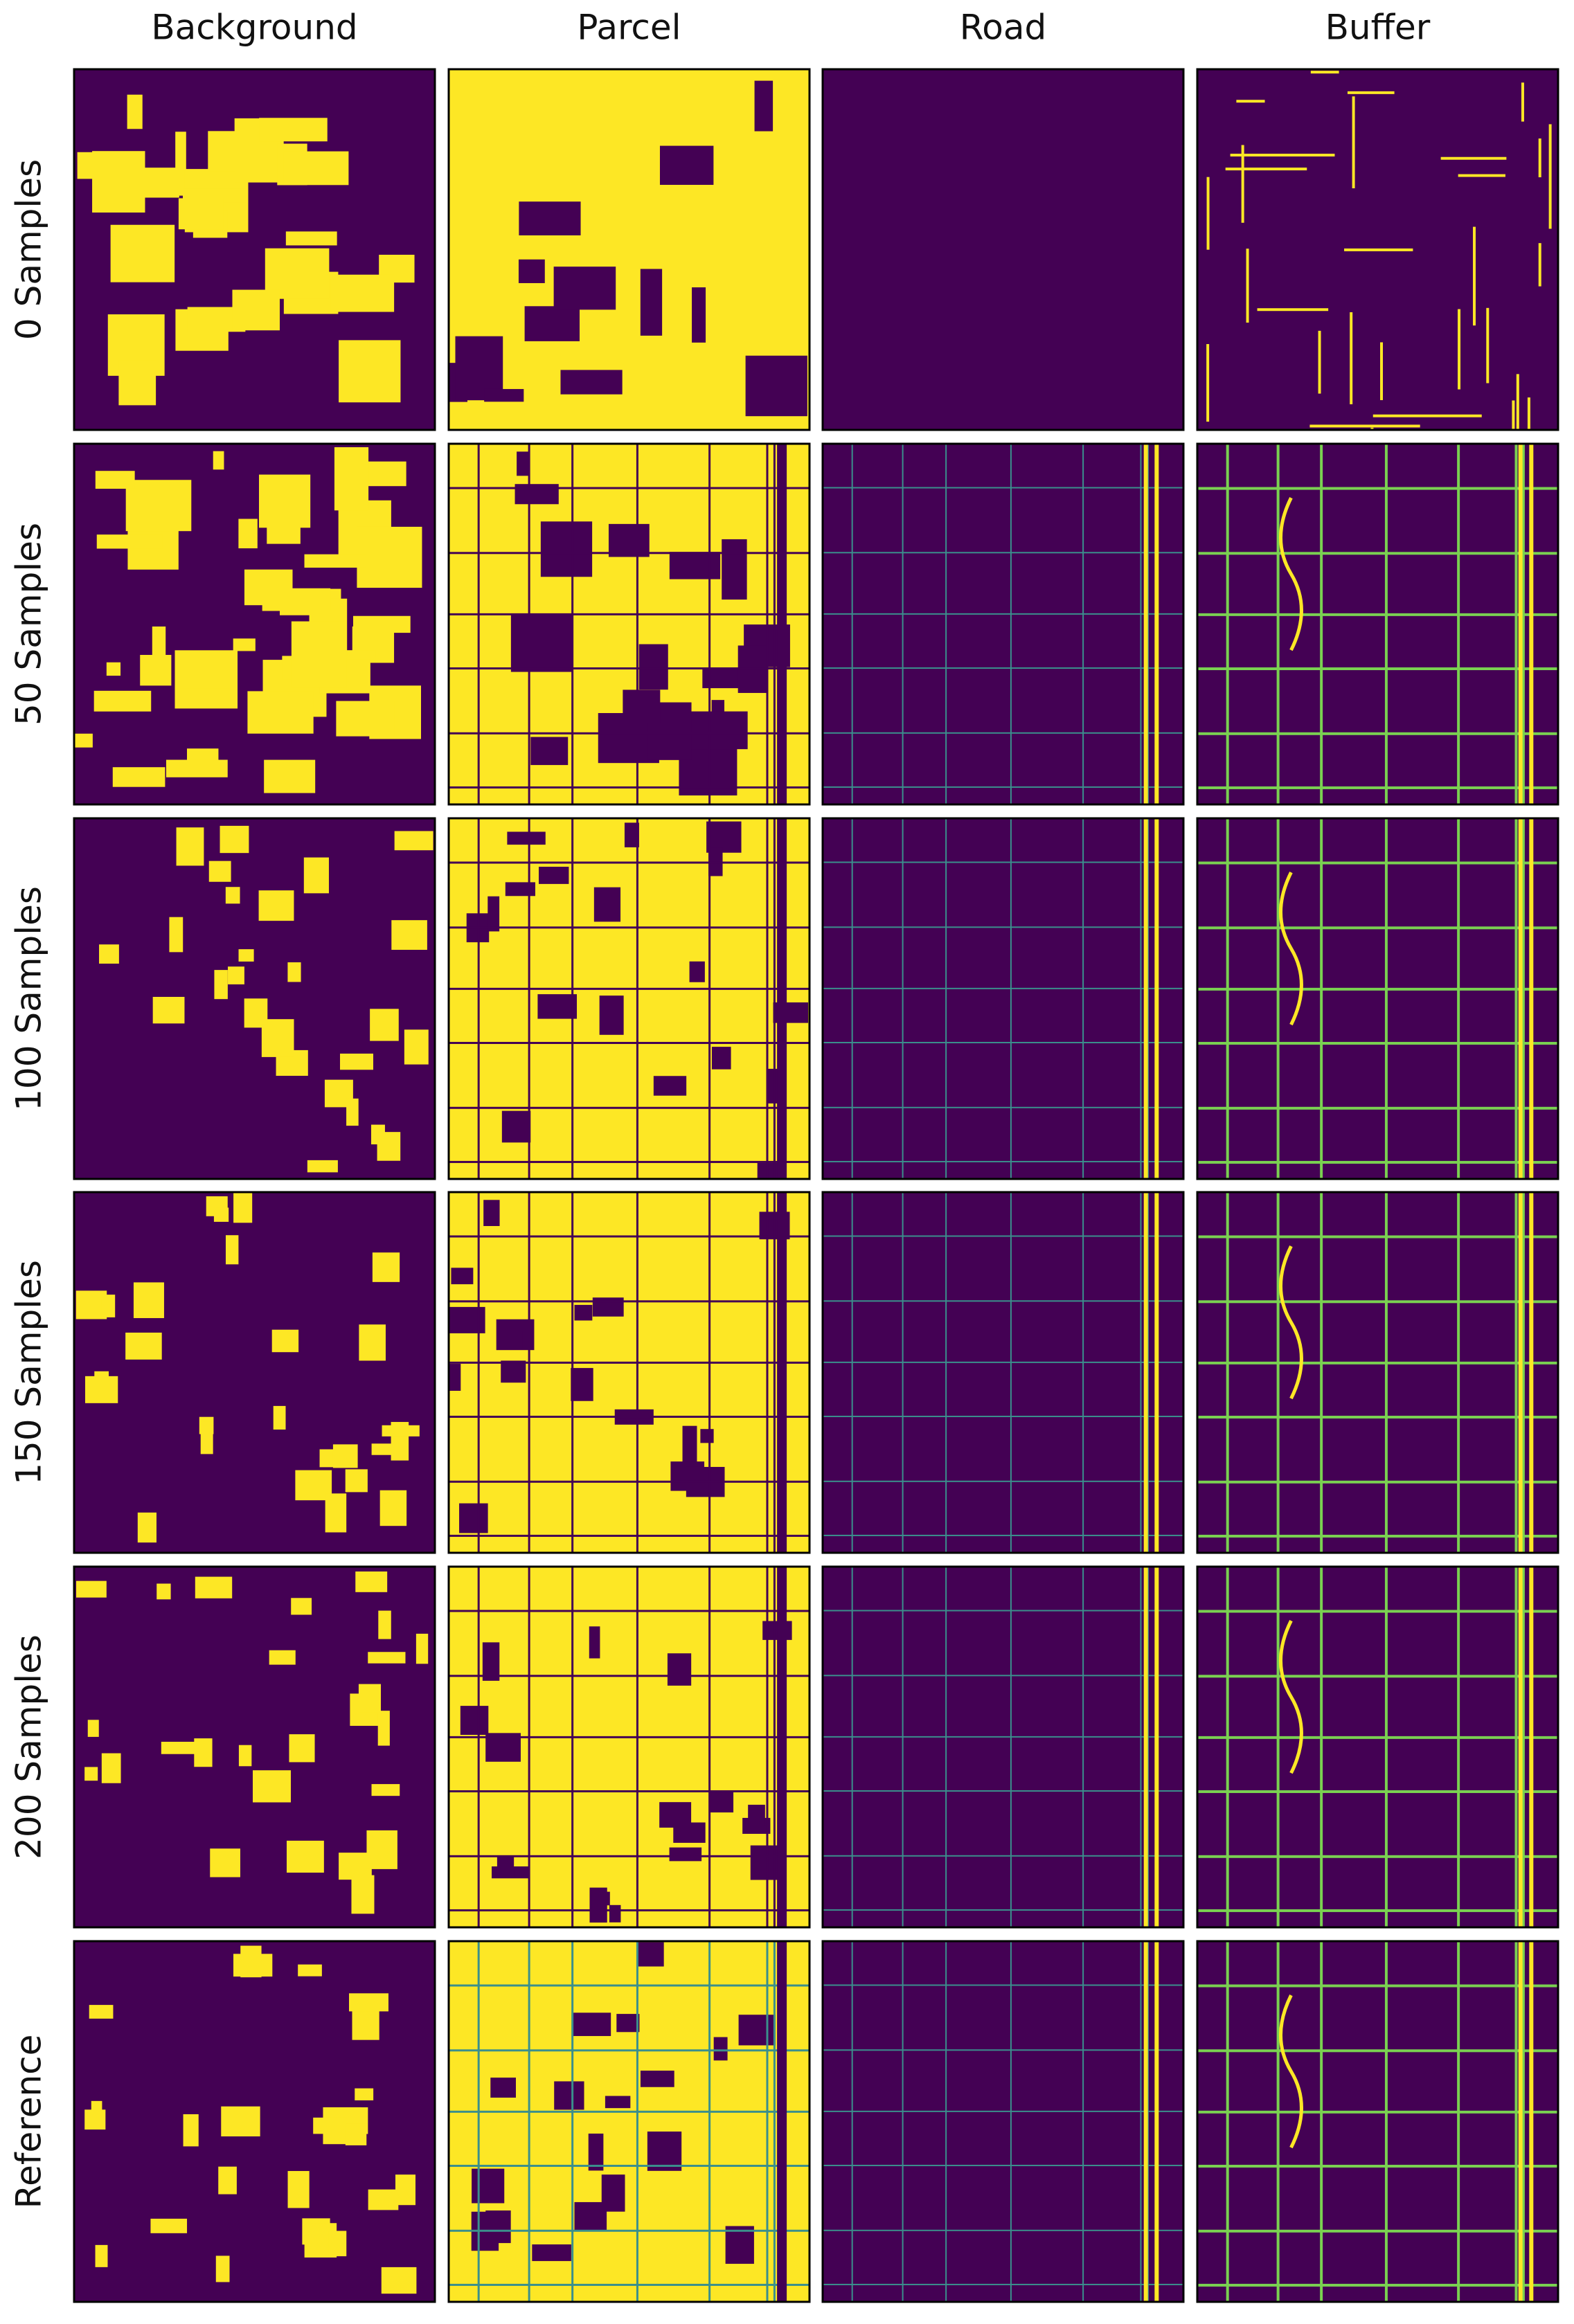 This screenshot has width=1574, height=2324. Describe the element at coordinates (1003, 28) in the screenshot. I see `column-header: Road` at that location.